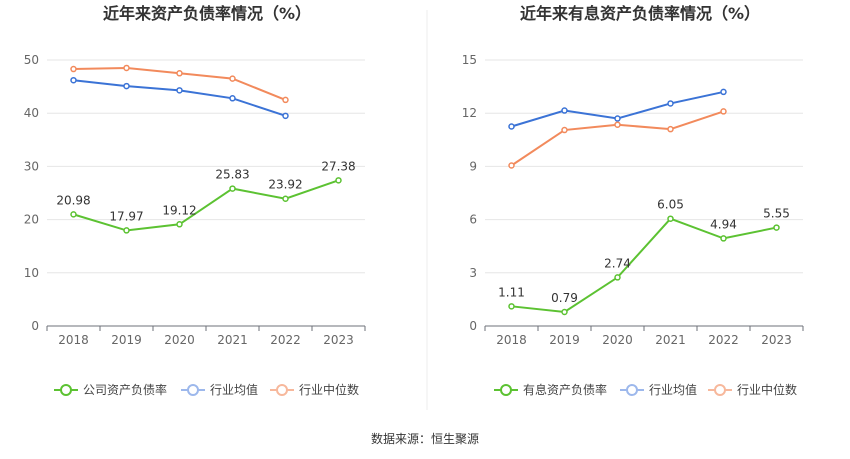 This screenshot has width=850, height=459. I want to click on source-label: 数据来源：恒生聚源, so click(425, 438).